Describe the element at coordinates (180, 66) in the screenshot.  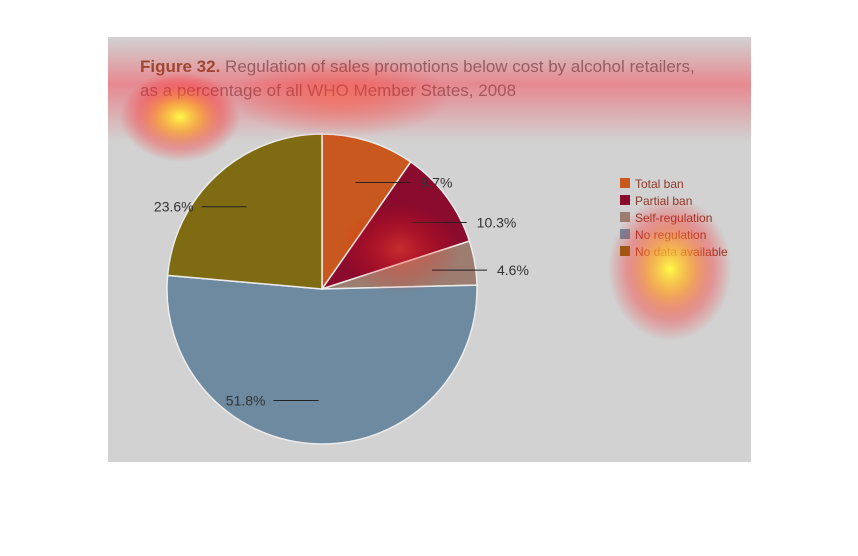
I see `figure-number: Figure 32.` at that location.